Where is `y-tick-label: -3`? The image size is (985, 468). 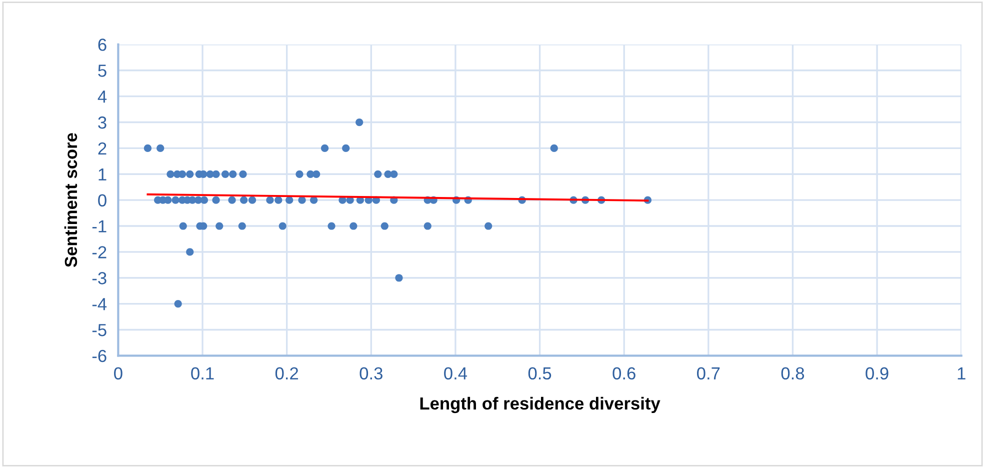 y-tick-label: -3 is located at coordinates (99, 278).